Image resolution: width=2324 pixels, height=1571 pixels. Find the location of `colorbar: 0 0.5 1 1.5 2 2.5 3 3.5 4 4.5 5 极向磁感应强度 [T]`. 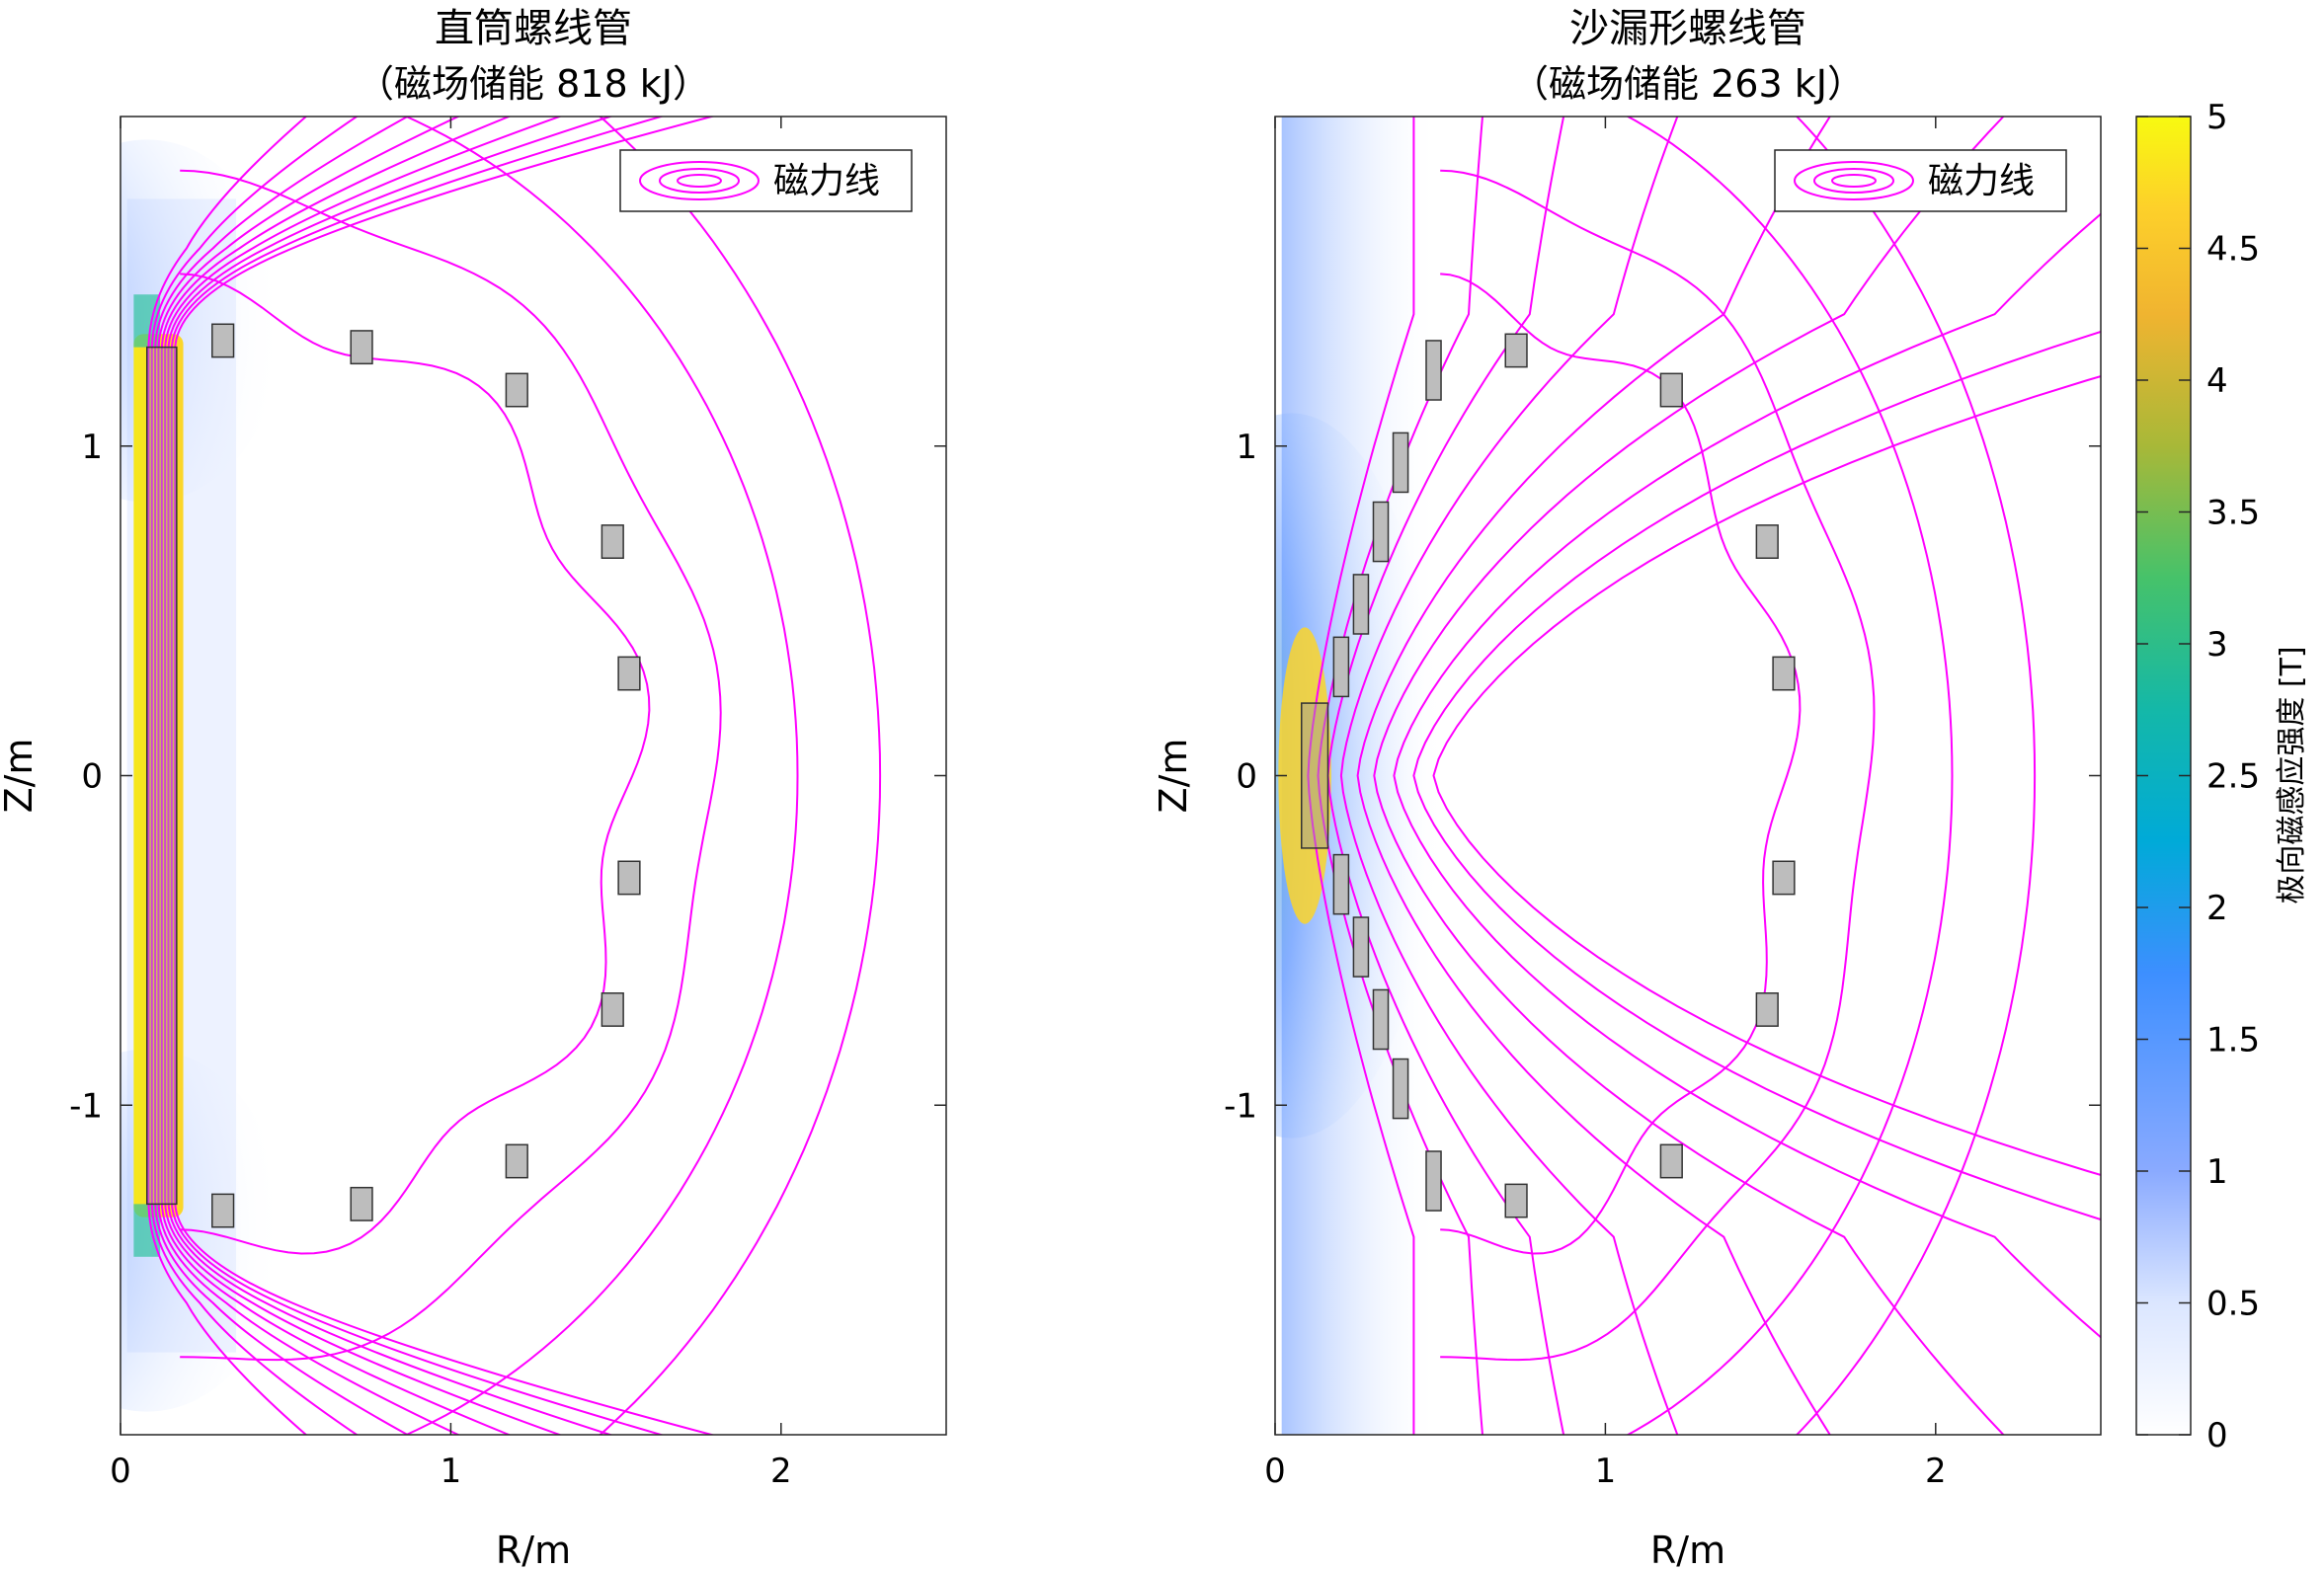

colorbar: 0 0.5 1 1.5 2 2.5 3 3.5 4 4.5 5 极向磁感应强度 [T] is located at coordinates (2222, 776).